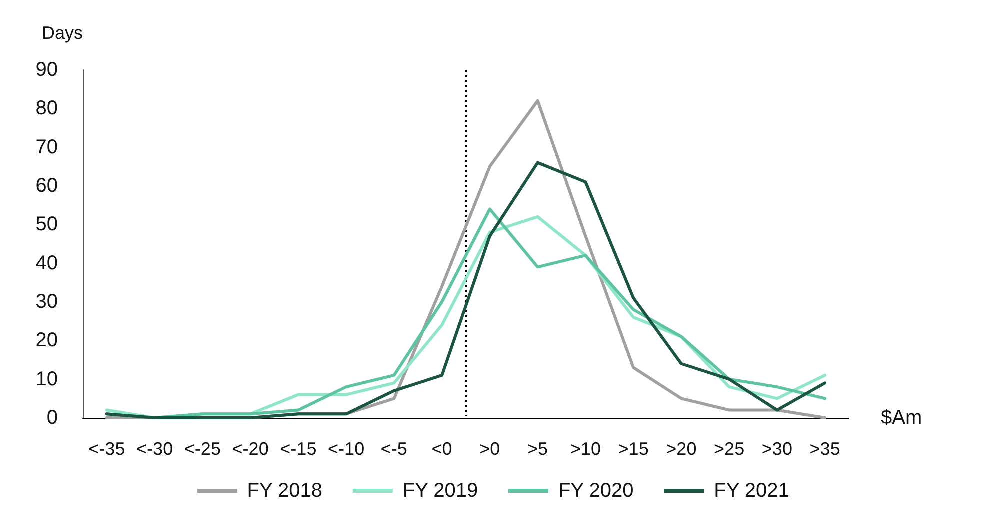 The width and height of the screenshot is (987, 518). What do you see at coordinates (538, 449) in the screenshot?
I see `x-tick-label: >5` at bounding box center [538, 449].